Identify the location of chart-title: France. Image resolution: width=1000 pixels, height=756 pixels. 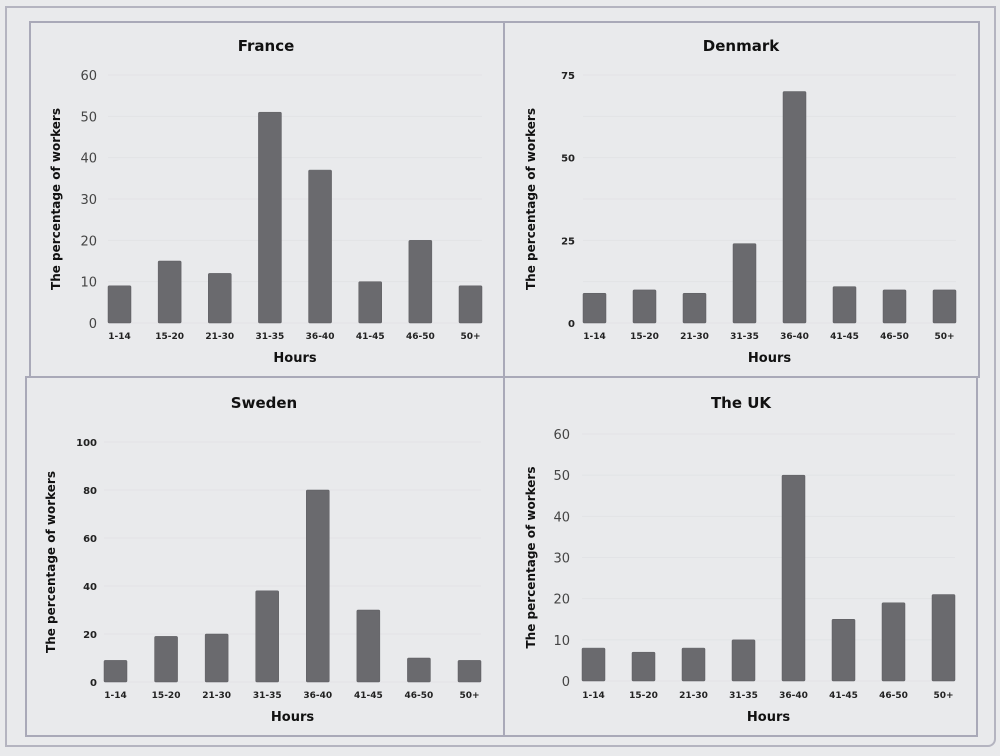
(266, 46).